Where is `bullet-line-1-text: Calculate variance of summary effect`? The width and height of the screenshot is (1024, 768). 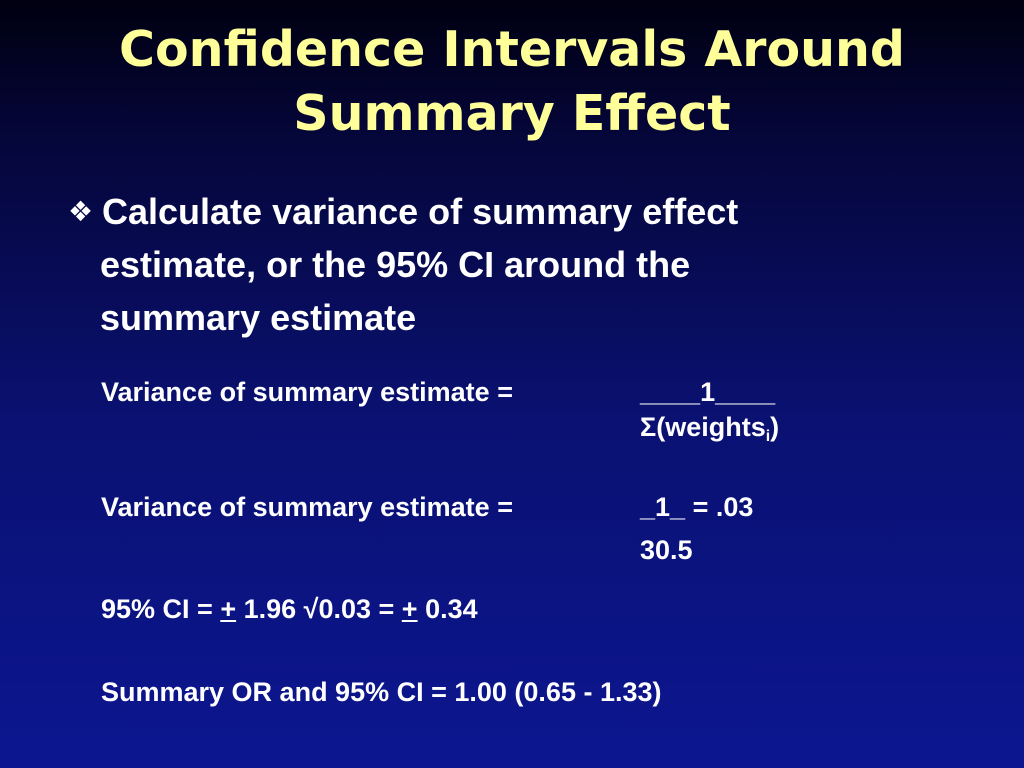
bullet-line-1-text: Calculate variance of summary effect is located at coordinates (420, 211).